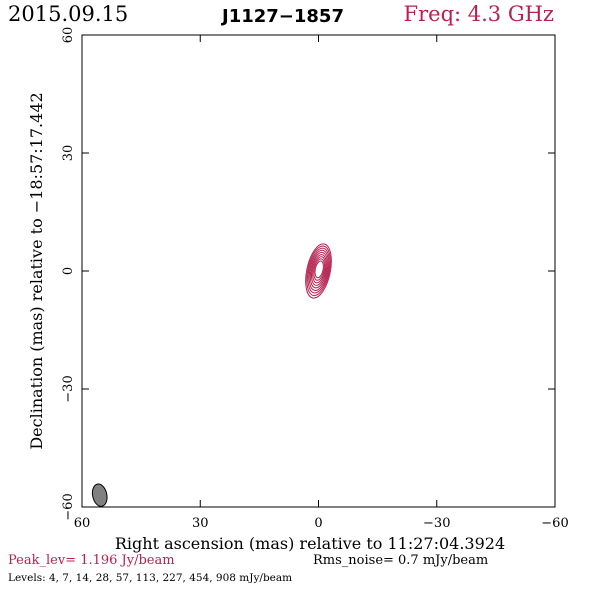 The image size is (590, 590). What do you see at coordinates (68, 388) in the screenshot?
I see `y-tick-label: −30` at bounding box center [68, 388].